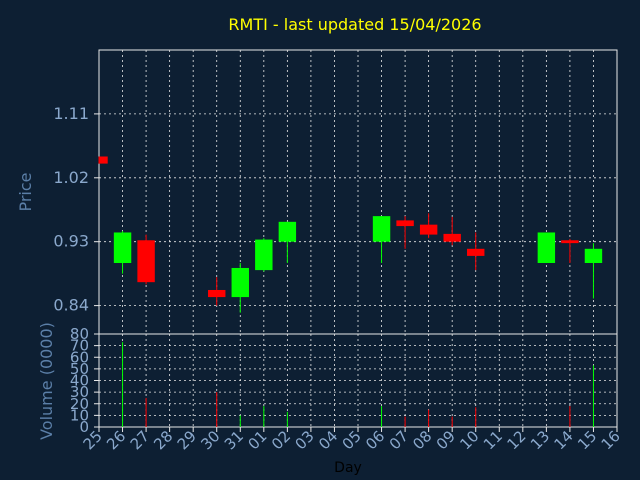  What do you see at coordinates (71, 113) in the screenshot?
I see `price-tick-label: 1.11` at bounding box center [71, 113].